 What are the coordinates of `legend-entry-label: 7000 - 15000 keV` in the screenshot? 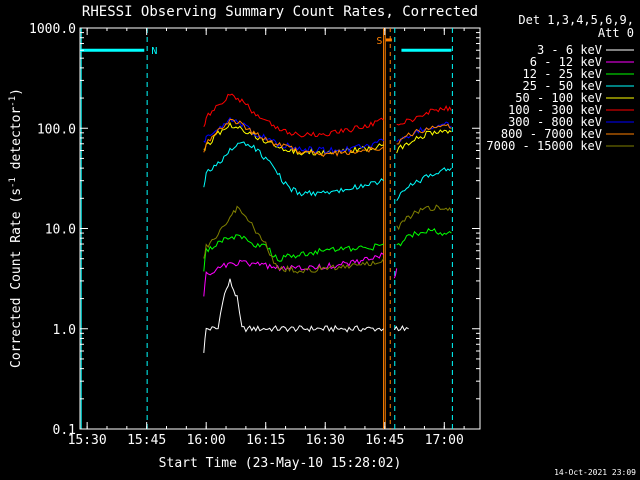 It's located at (544, 146).